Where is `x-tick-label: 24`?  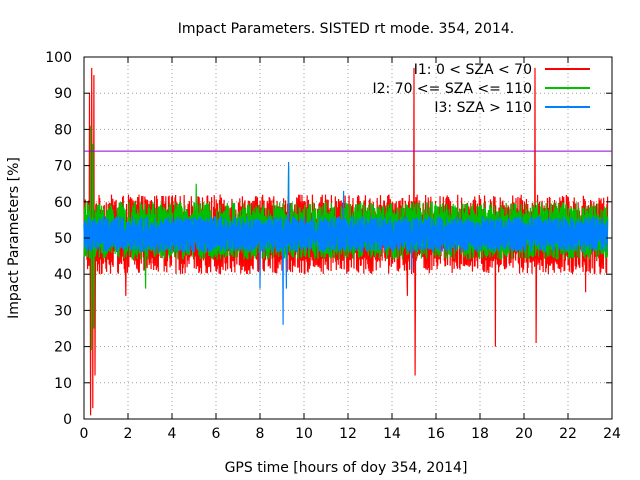
x-tick-label: 24 is located at coordinates (612, 434).